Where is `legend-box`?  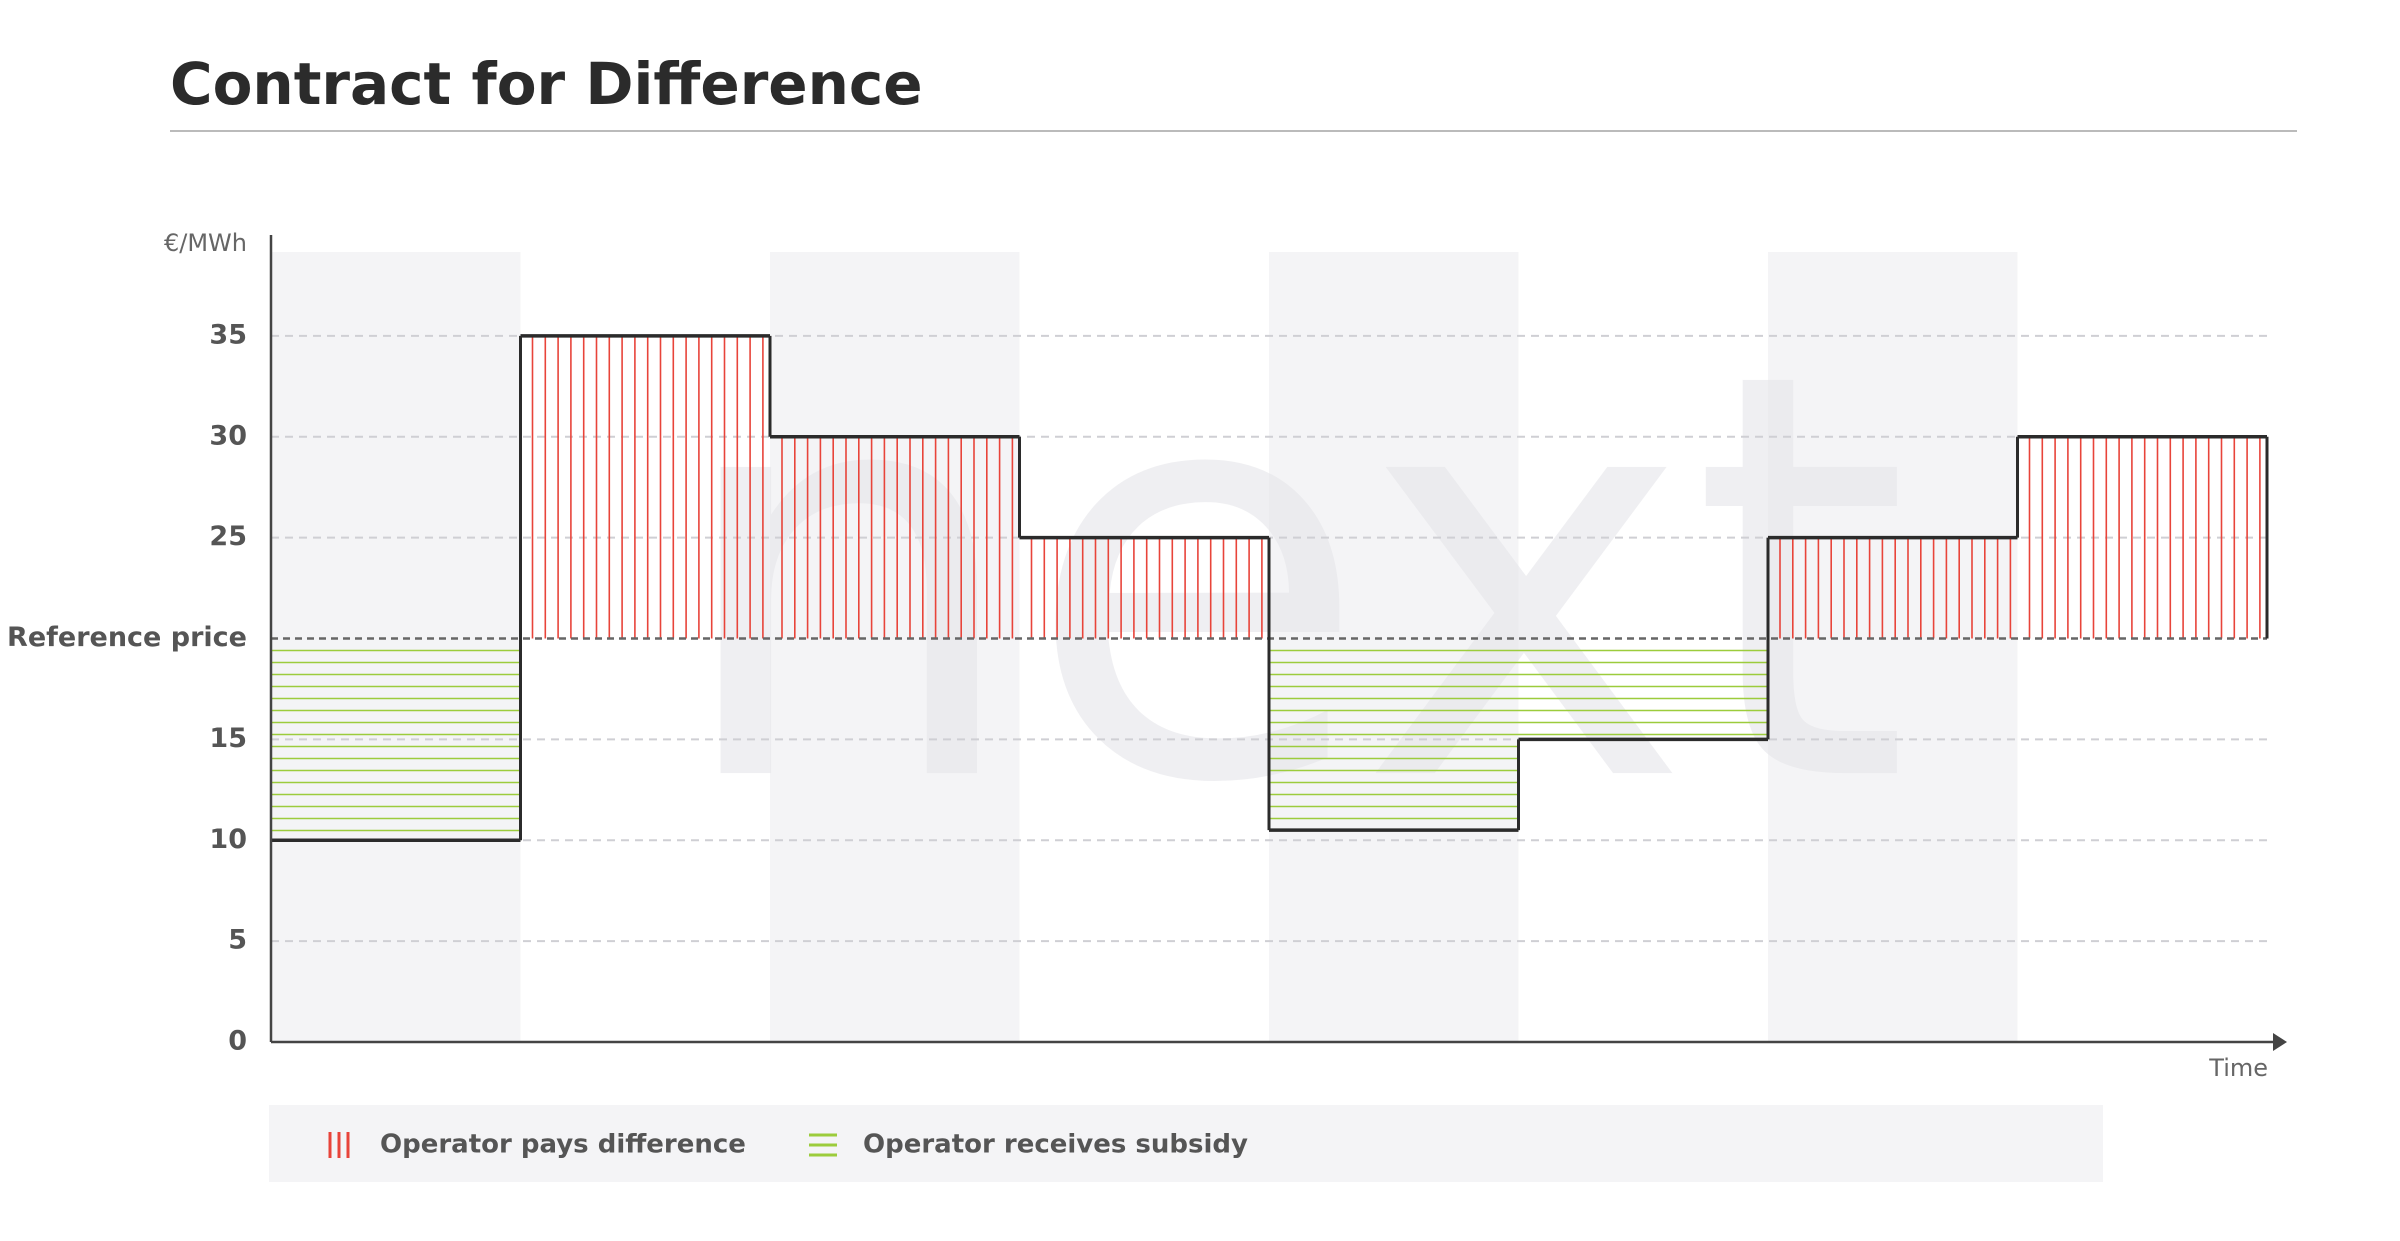 legend-box is located at coordinates (1186, 1143).